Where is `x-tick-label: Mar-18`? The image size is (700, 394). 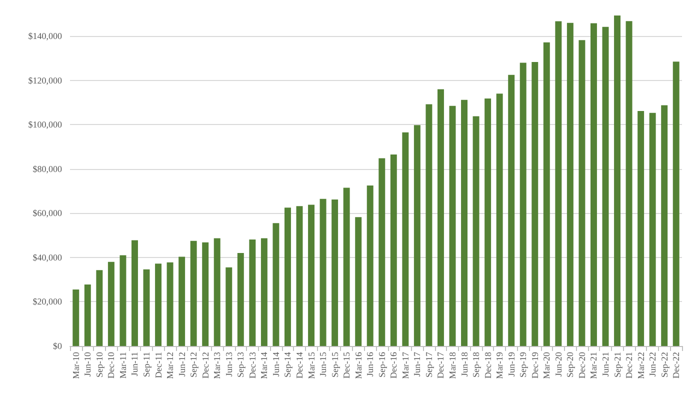 x-tick-label: Mar-18 is located at coordinates (453, 365).